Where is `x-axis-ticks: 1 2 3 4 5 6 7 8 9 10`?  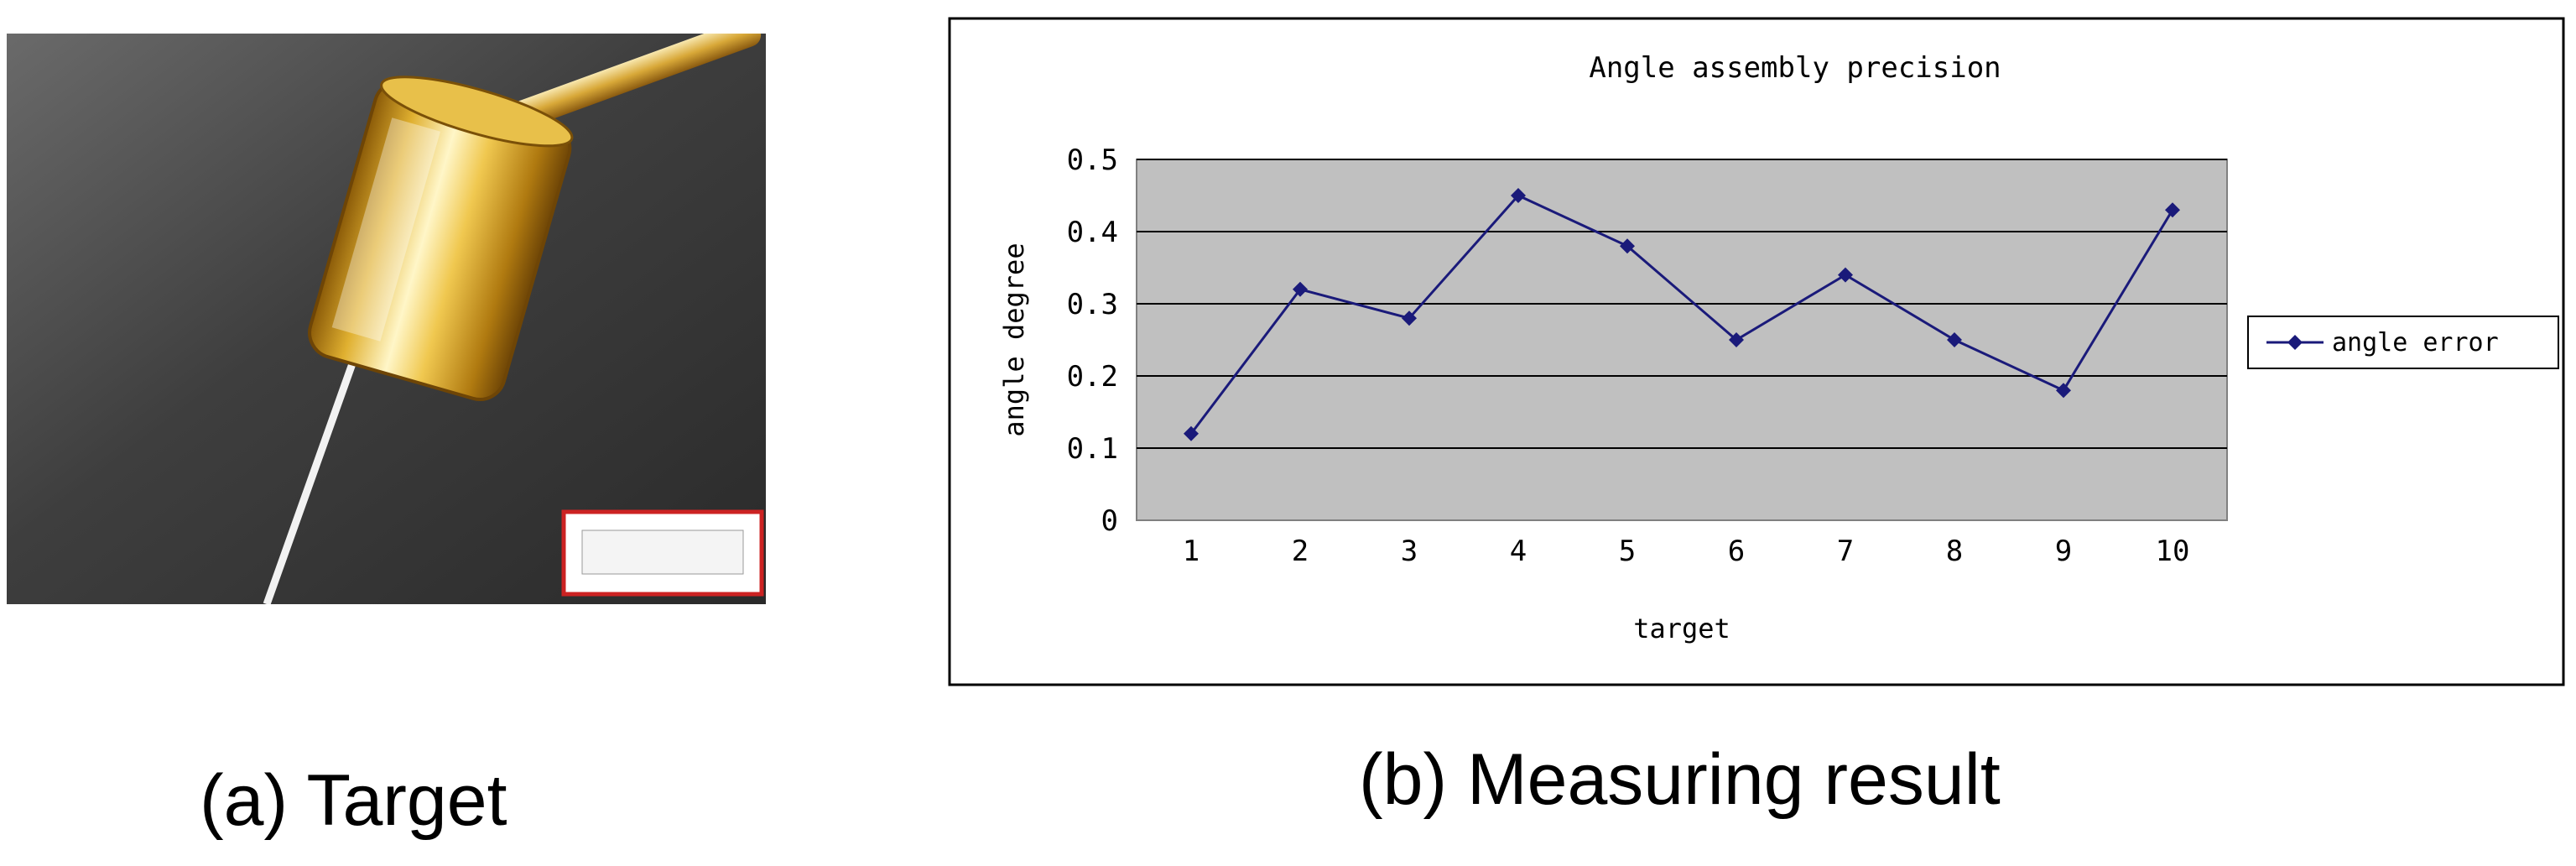 x-axis-ticks: 1 2 3 4 5 6 7 8 9 10 is located at coordinates (1686, 552).